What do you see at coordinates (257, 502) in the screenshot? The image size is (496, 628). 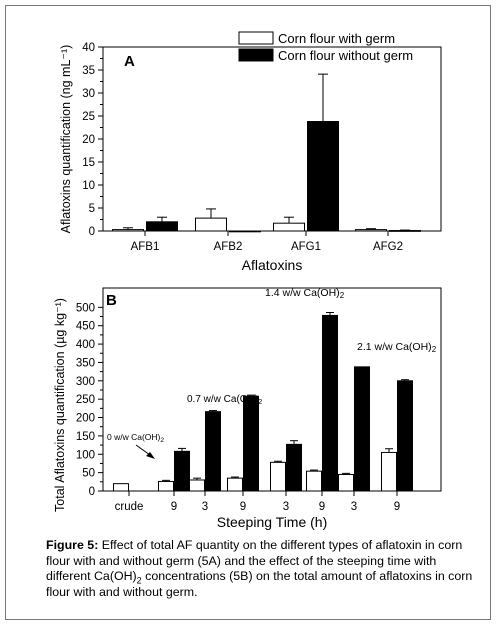 I see `panel-b-x-ticks: crude 9 3 9 3 9 3 9` at bounding box center [257, 502].